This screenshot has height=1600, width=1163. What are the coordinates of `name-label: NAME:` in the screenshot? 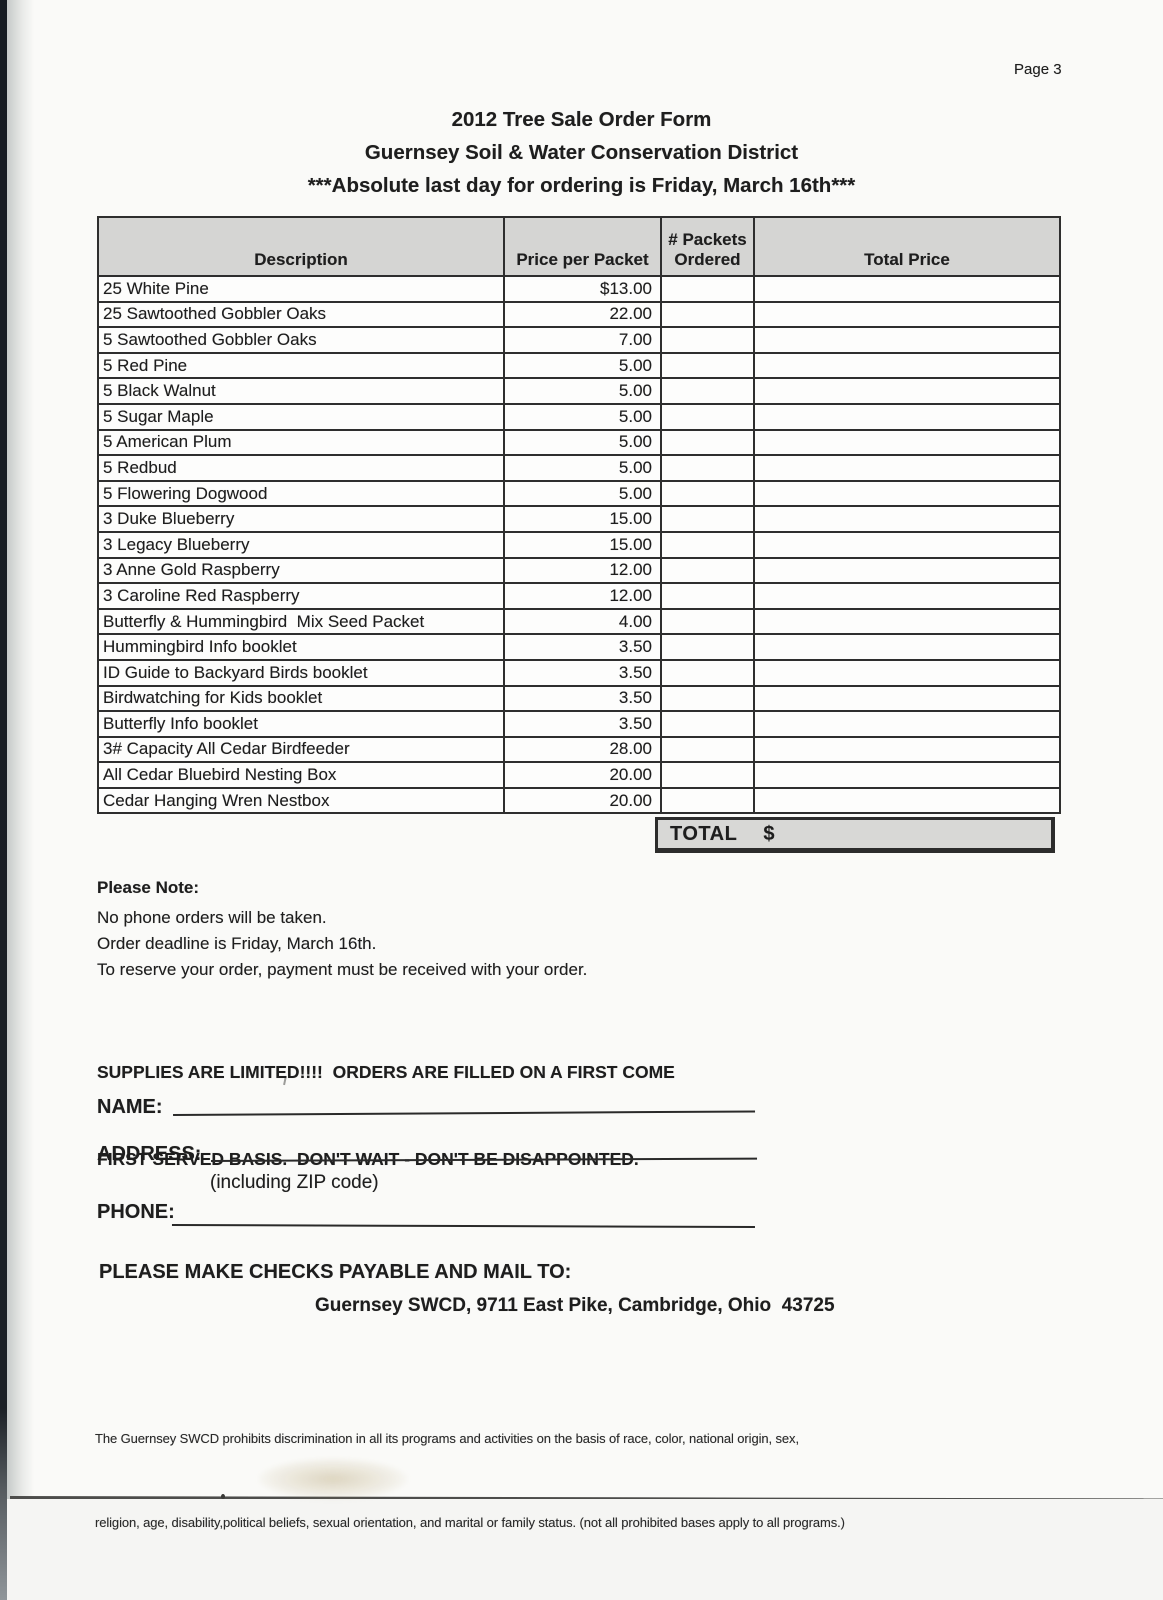 It's located at (130, 1107).